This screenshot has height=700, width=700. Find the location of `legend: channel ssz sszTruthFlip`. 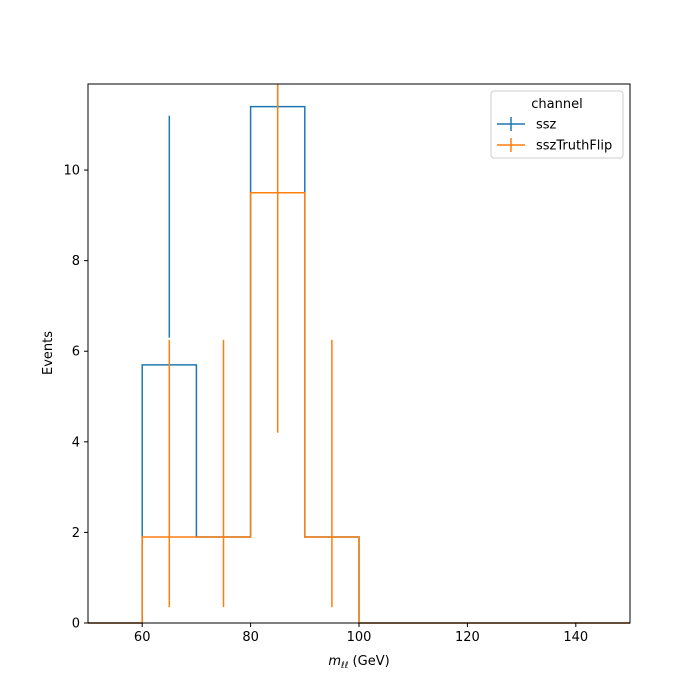

legend: channel ssz sszTruthFlip is located at coordinates (557, 124).